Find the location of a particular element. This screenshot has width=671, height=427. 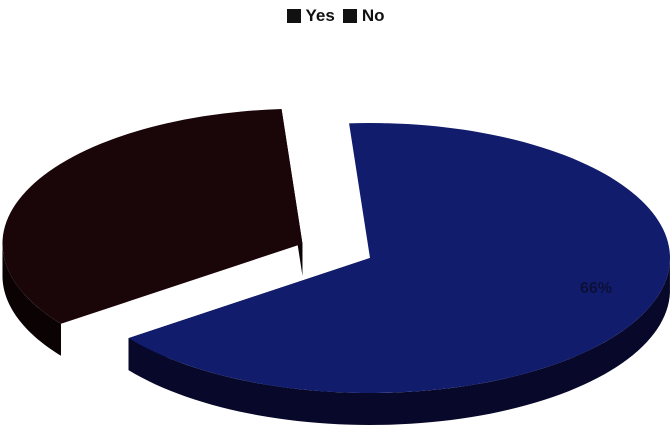

chart-legend: Yes No is located at coordinates (335, 16).